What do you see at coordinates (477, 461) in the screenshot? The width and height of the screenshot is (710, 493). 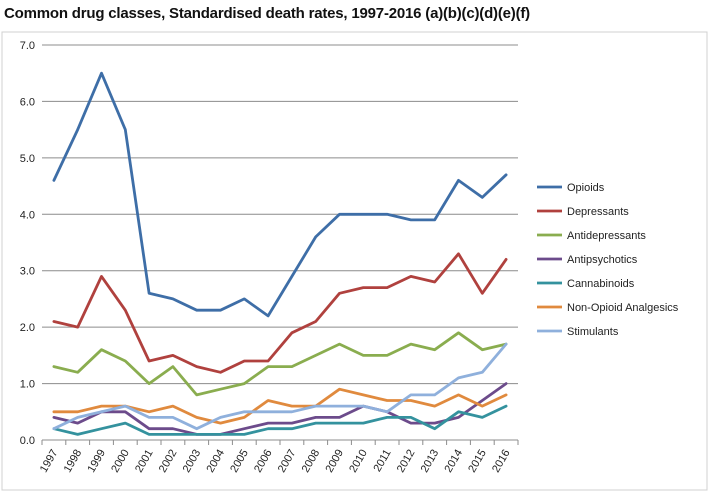 I see `x-tick-label: 2015` at bounding box center [477, 461].